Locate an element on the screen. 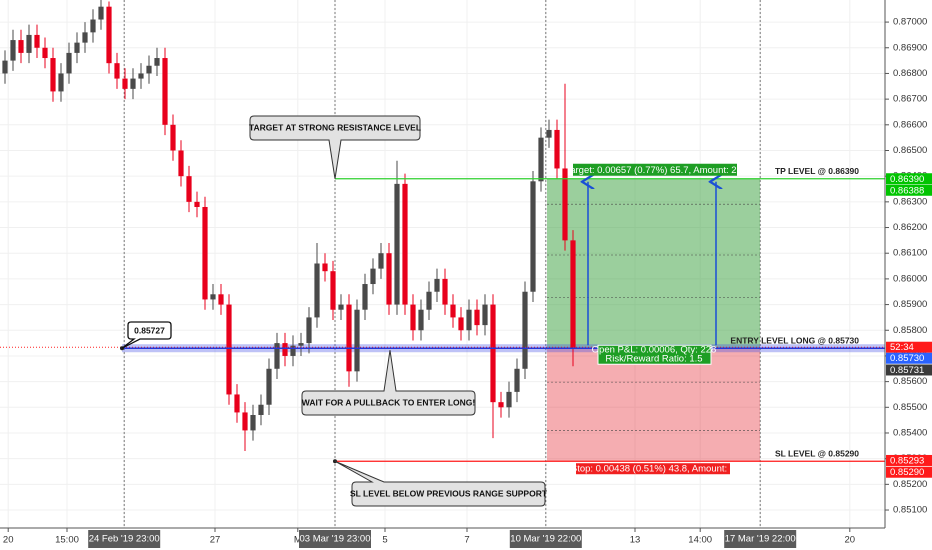  y-tick-label: 0.86300 is located at coordinates (910, 201).